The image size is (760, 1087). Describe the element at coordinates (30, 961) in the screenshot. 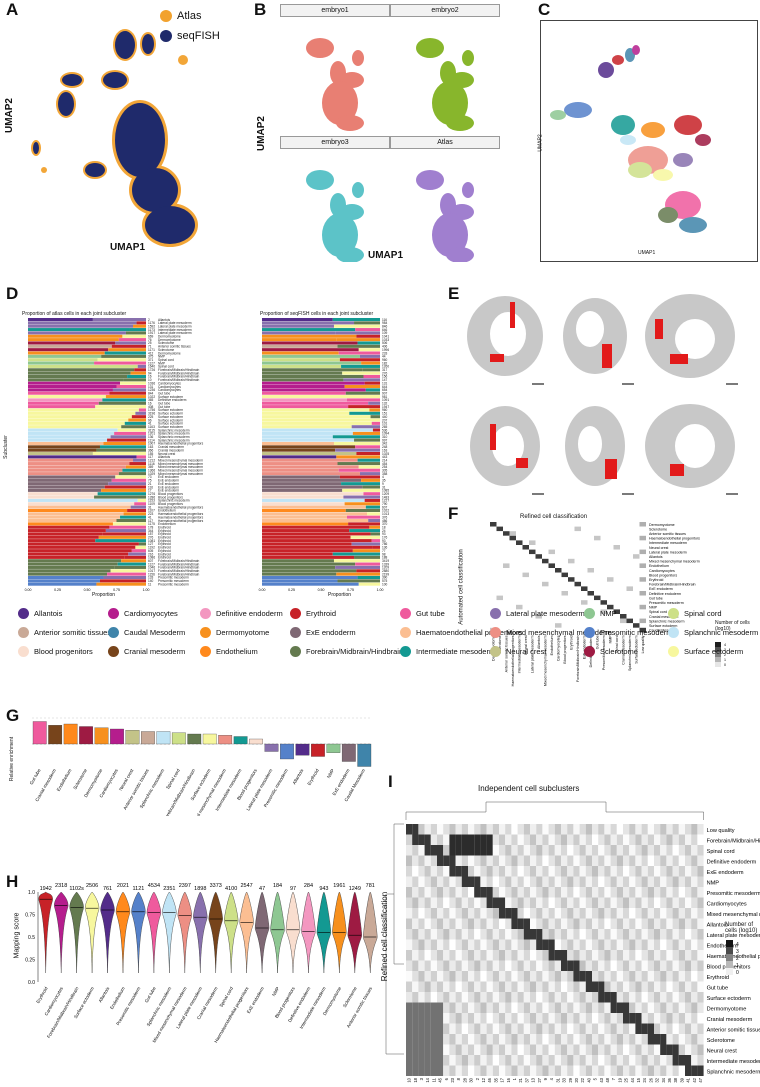

I see `y-tick-label: 0.25` at that location.